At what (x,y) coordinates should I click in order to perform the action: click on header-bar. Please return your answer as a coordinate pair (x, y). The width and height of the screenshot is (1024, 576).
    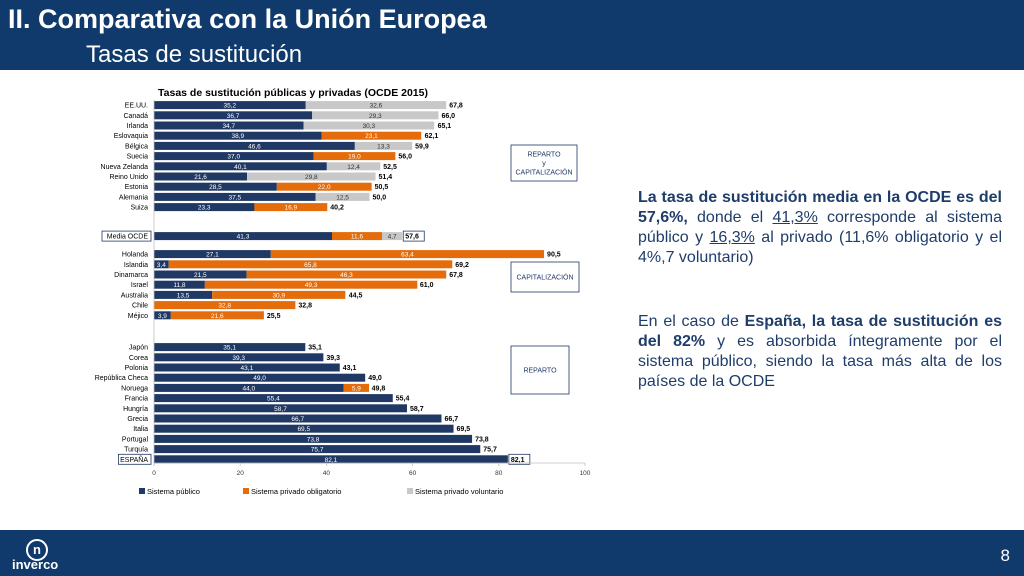
    Looking at the image, I should click on (512, 35).